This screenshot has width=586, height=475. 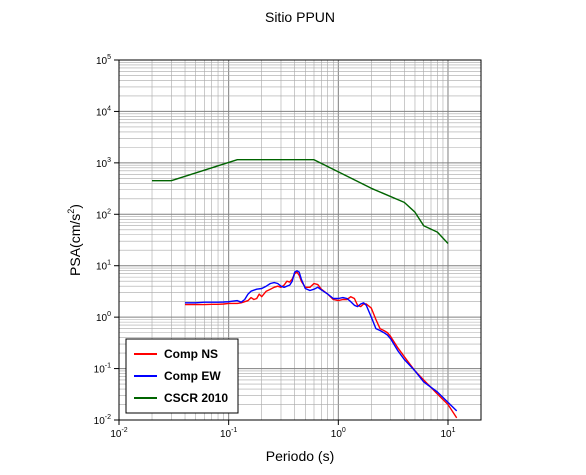 What do you see at coordinates (300, 17) in the screenshot?
I see `chart-title: Sitio PPUN` at bounding box center [300, 17].